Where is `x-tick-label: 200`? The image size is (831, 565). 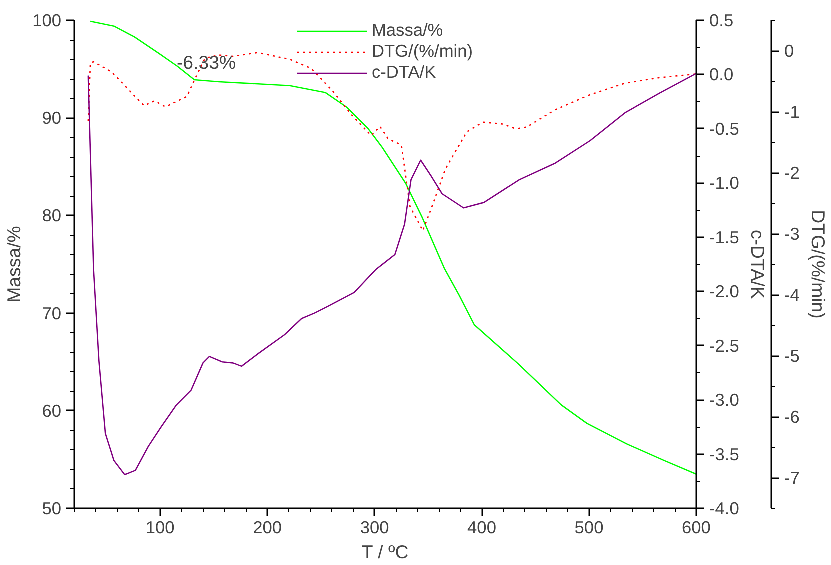
x-tick-label: 200 is located at coordinates (267, 528).